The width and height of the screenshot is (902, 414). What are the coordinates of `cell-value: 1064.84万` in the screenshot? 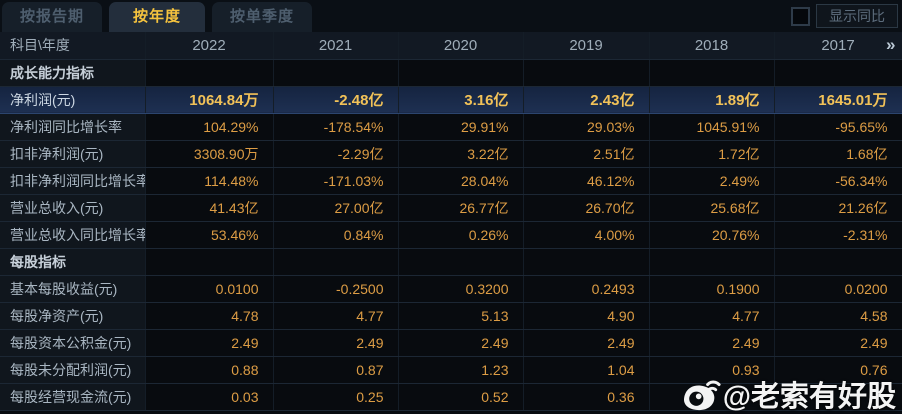 It's located at (209, 99).